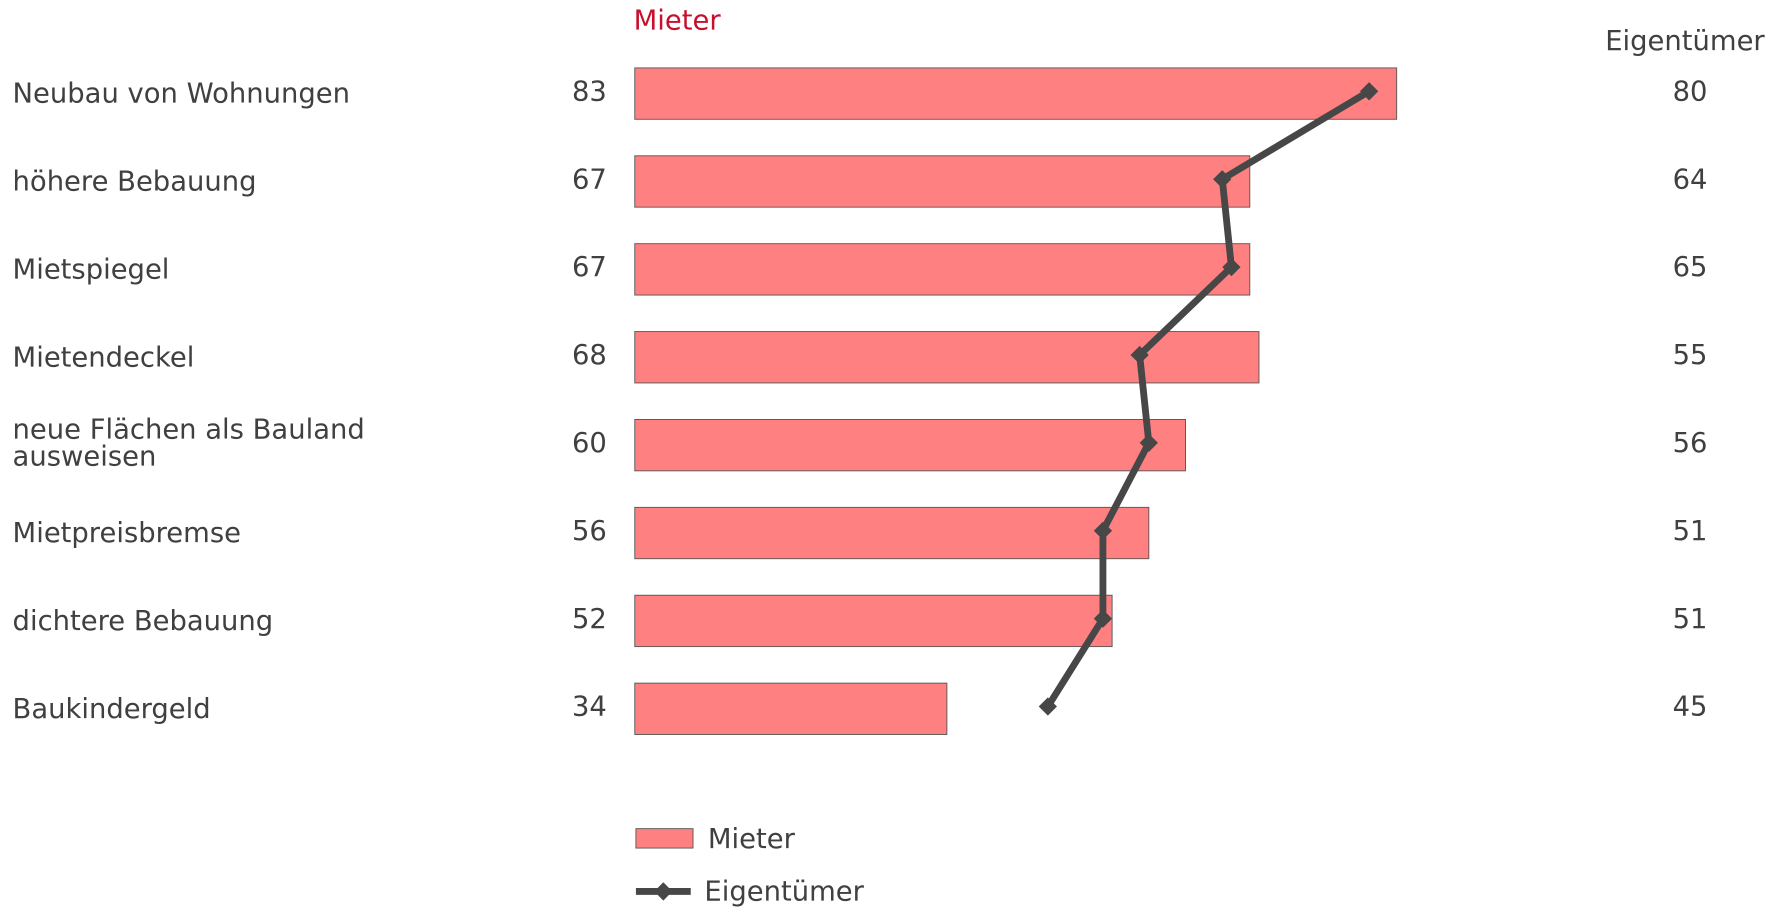 This screenshot has height=907, width=1781. Describe the element at coordinates (589, 706) in the screenshot. I see `value-label: 34` at that location.